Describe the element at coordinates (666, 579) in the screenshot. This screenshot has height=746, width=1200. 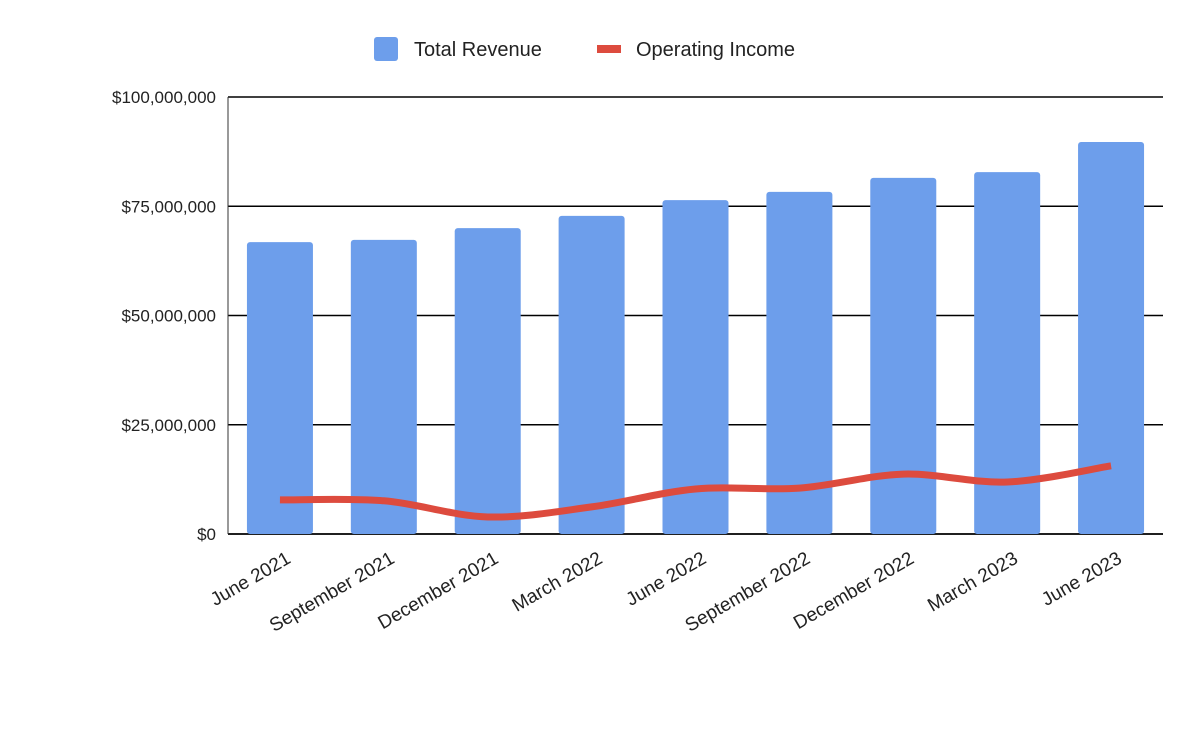
I see `x-tick-label: June 2022` at that location.